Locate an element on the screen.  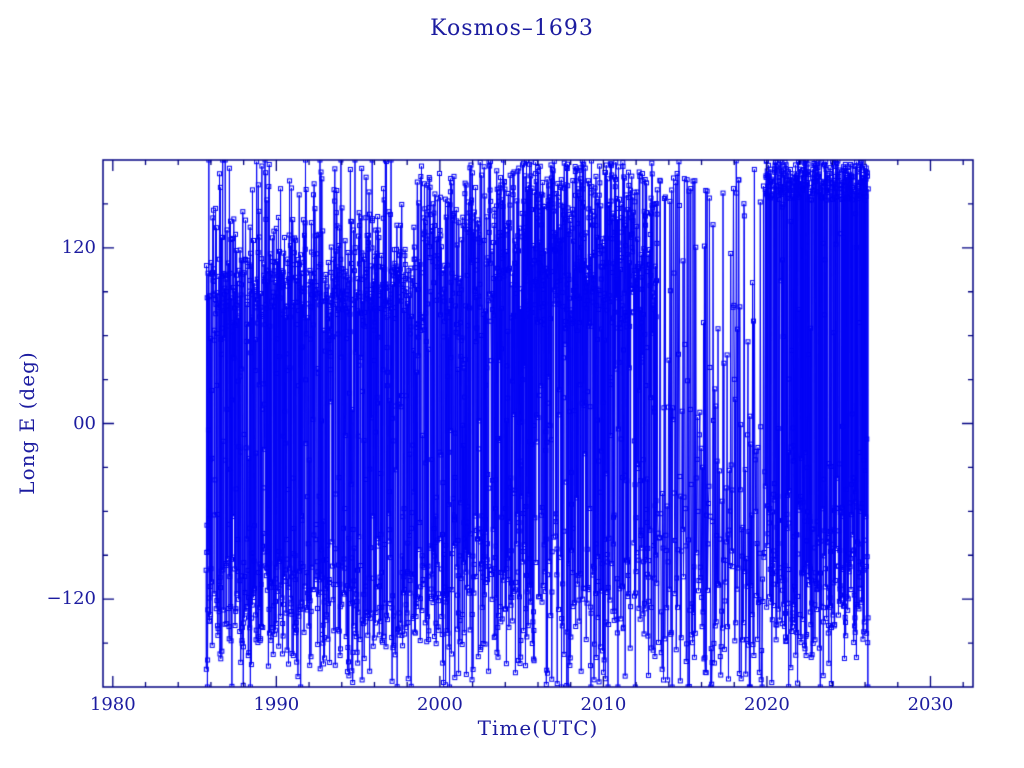
x-tick-label: 1990 is located at coordinates (276, 704).